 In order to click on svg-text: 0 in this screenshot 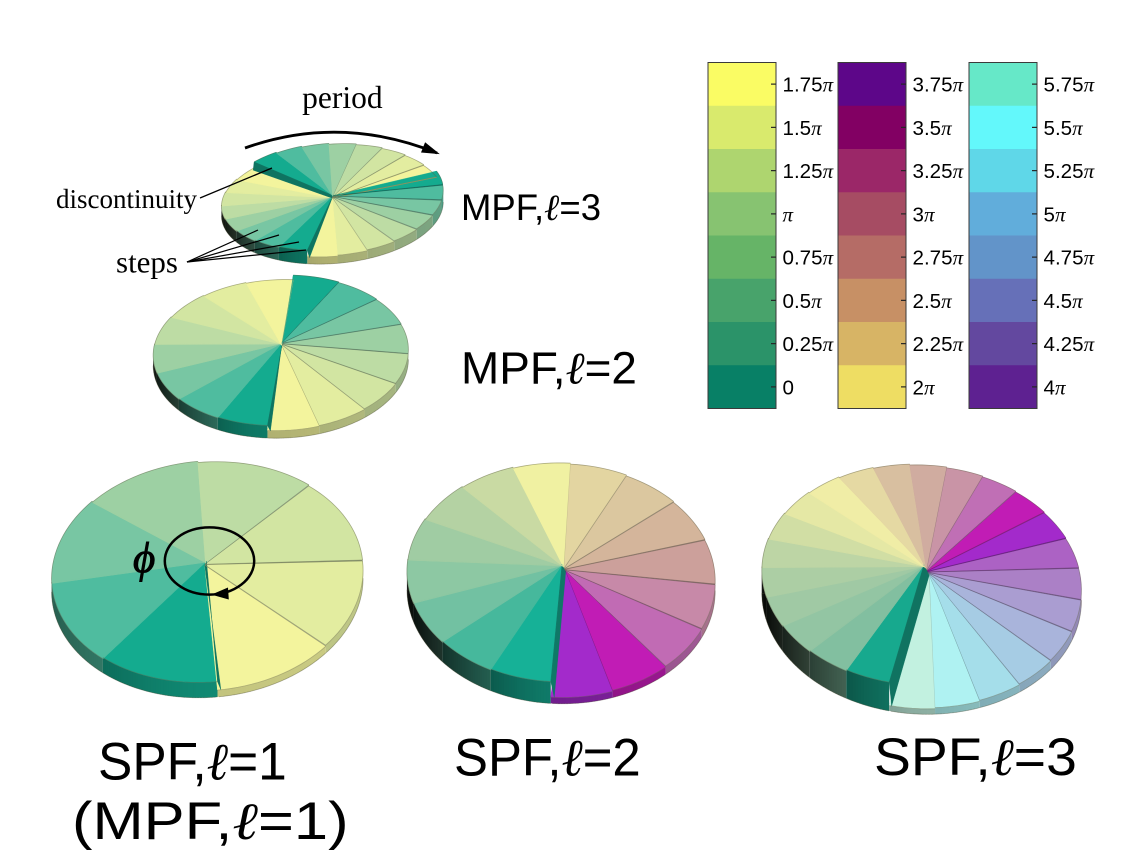, I will do `click(788, 387)`.